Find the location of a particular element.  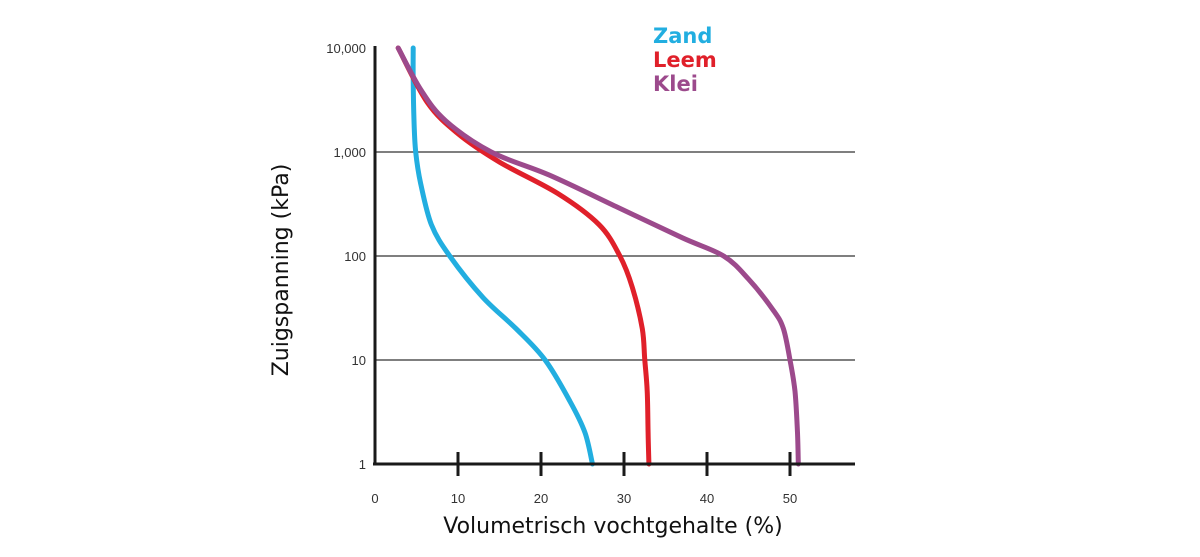

legend-entry-klei: Klei is located at coordinates (675, 84).